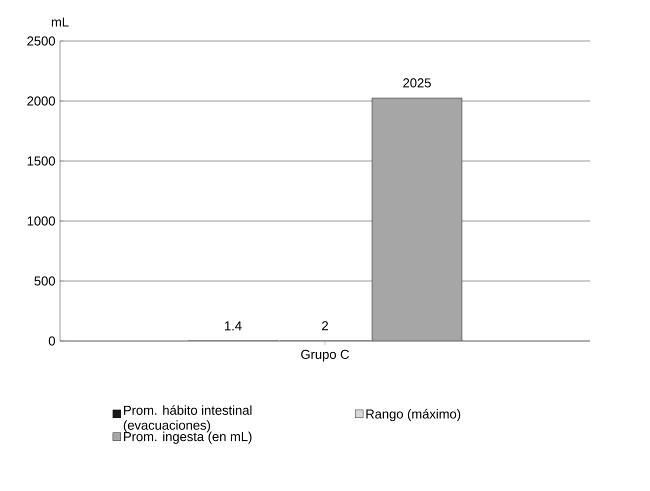 The height and width of the screenshot is (491, 650). What do you see at coordinates (233, 325) in the screenshot?
I see `data-label: 1.4` at bounding box center [233, 325].